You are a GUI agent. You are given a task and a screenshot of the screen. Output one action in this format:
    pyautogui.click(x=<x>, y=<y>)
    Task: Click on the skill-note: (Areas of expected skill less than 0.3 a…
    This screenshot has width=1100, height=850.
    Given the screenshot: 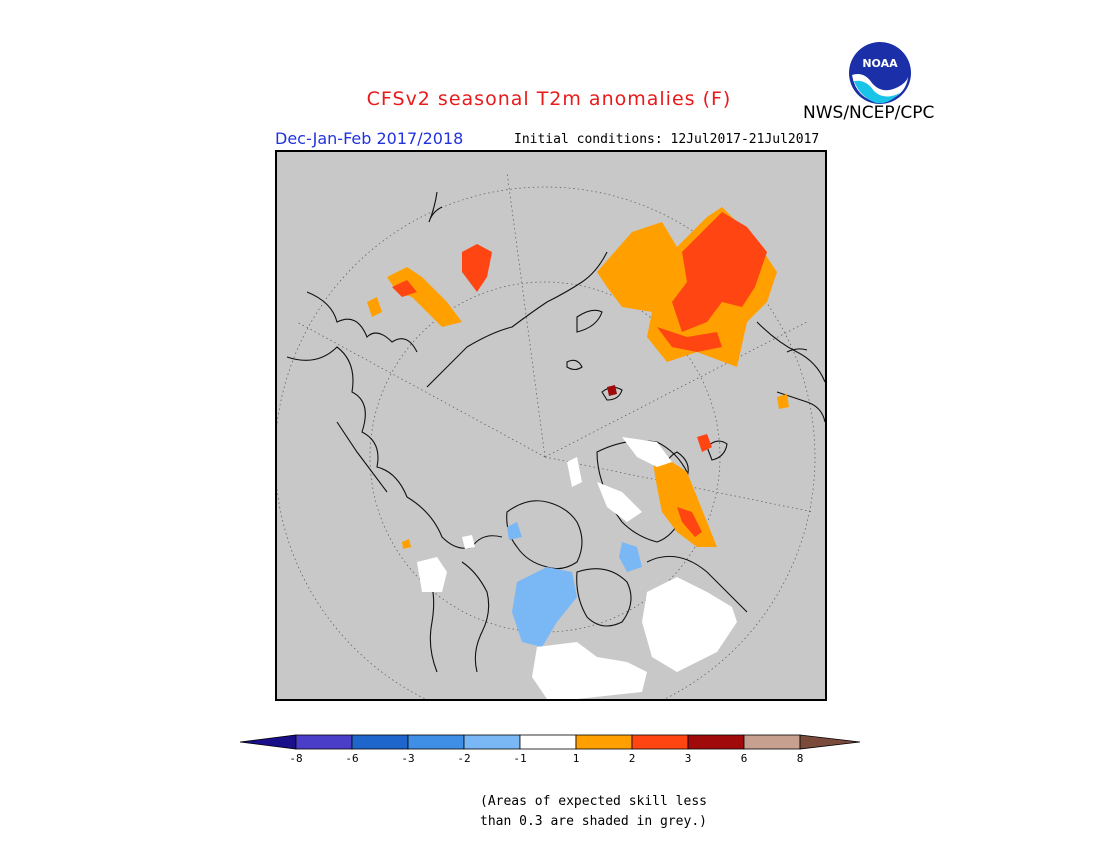 What is the action you would take?
    pyautogui.click(x=630, y=812)
    